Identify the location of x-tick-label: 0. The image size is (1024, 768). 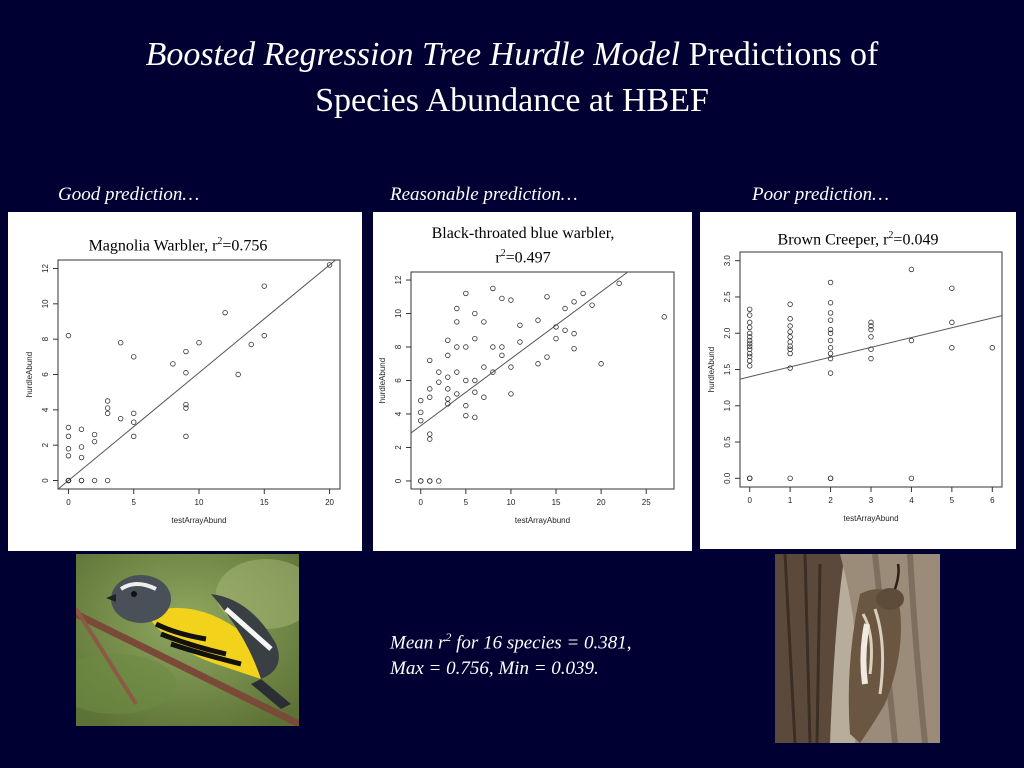
(421, 502).